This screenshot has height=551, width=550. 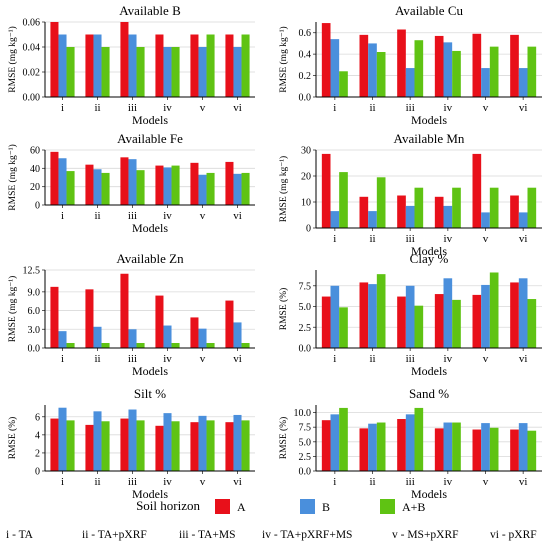 What do you see at coordinates (54, 317) in the screenshot?
I see `bar-A-i` at bounding box center [54, 317].